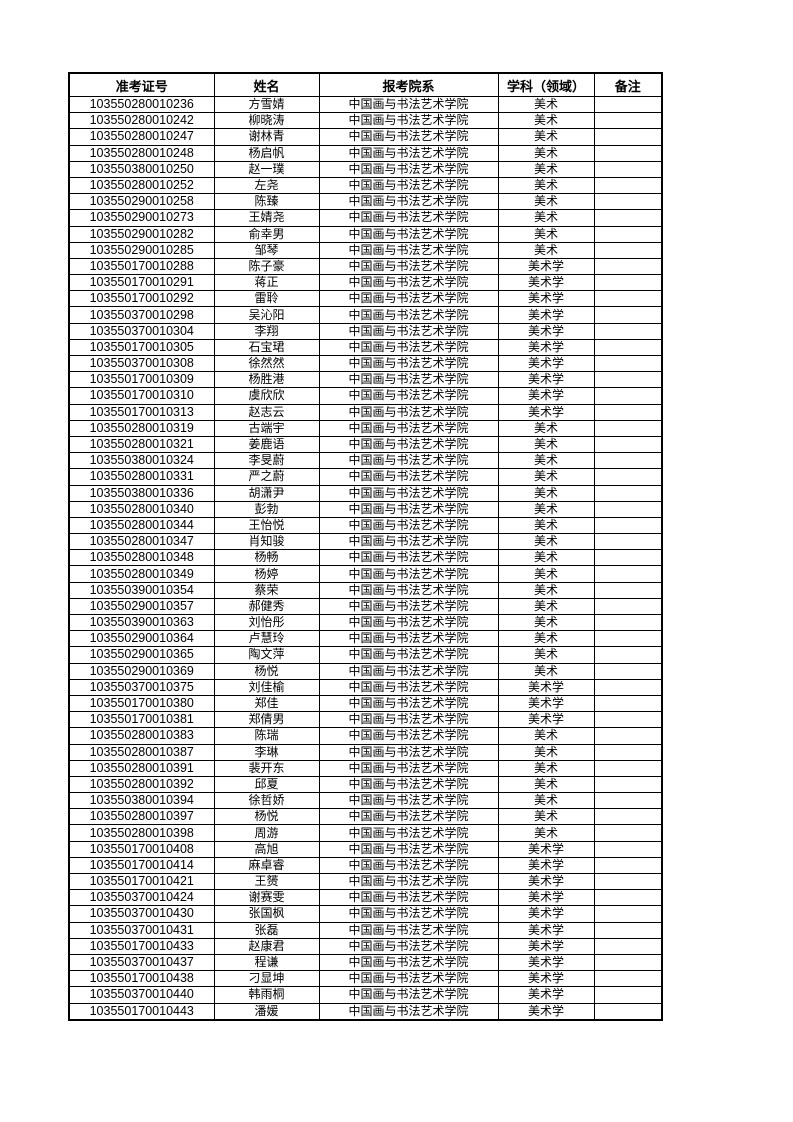  What do you see at coordinates (266, 995) in the screenshot?
I see `name-cell: 韩雨桐` at bounding box center [266, 995].